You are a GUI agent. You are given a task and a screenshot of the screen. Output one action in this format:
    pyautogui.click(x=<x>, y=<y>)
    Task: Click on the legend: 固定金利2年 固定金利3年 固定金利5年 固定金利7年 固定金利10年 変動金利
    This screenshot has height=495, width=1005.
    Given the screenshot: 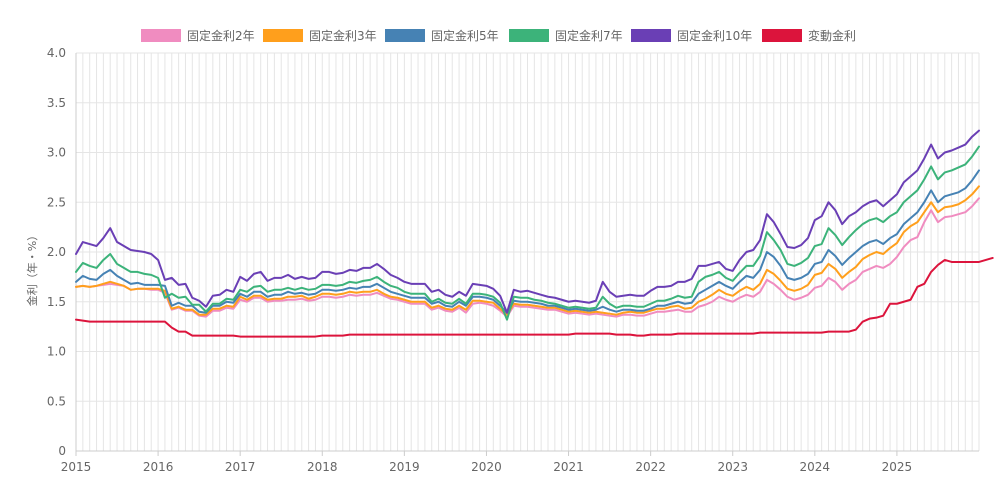 What is the action you would take?
    pyautogui.click(x=498, y=35)
    